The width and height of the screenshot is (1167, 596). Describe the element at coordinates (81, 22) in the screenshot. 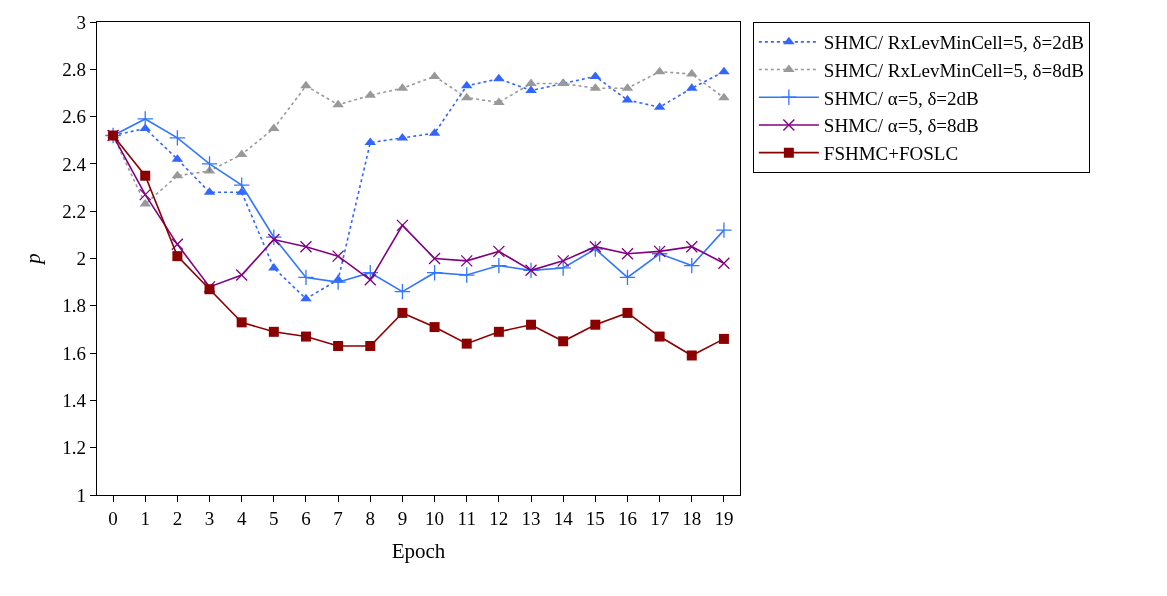

I see `y-tick-label: 3` at that location.